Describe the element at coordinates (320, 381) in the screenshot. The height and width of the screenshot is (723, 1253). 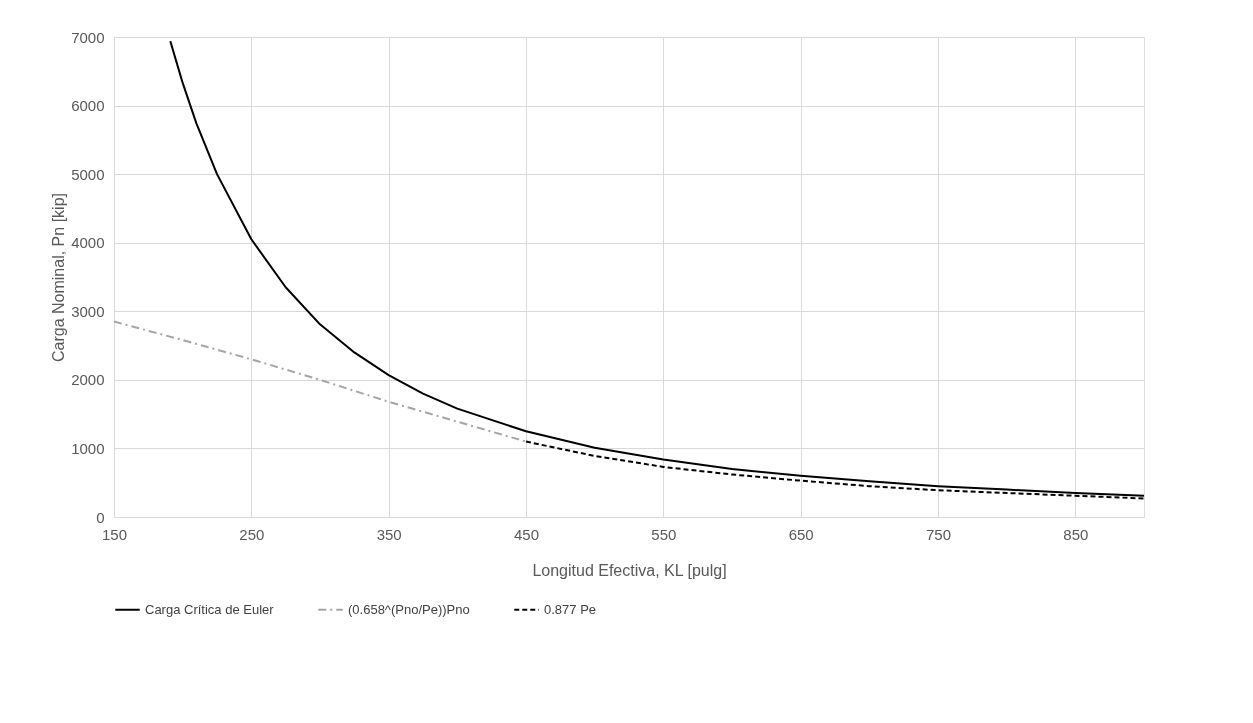
I see `line-series` at that location.